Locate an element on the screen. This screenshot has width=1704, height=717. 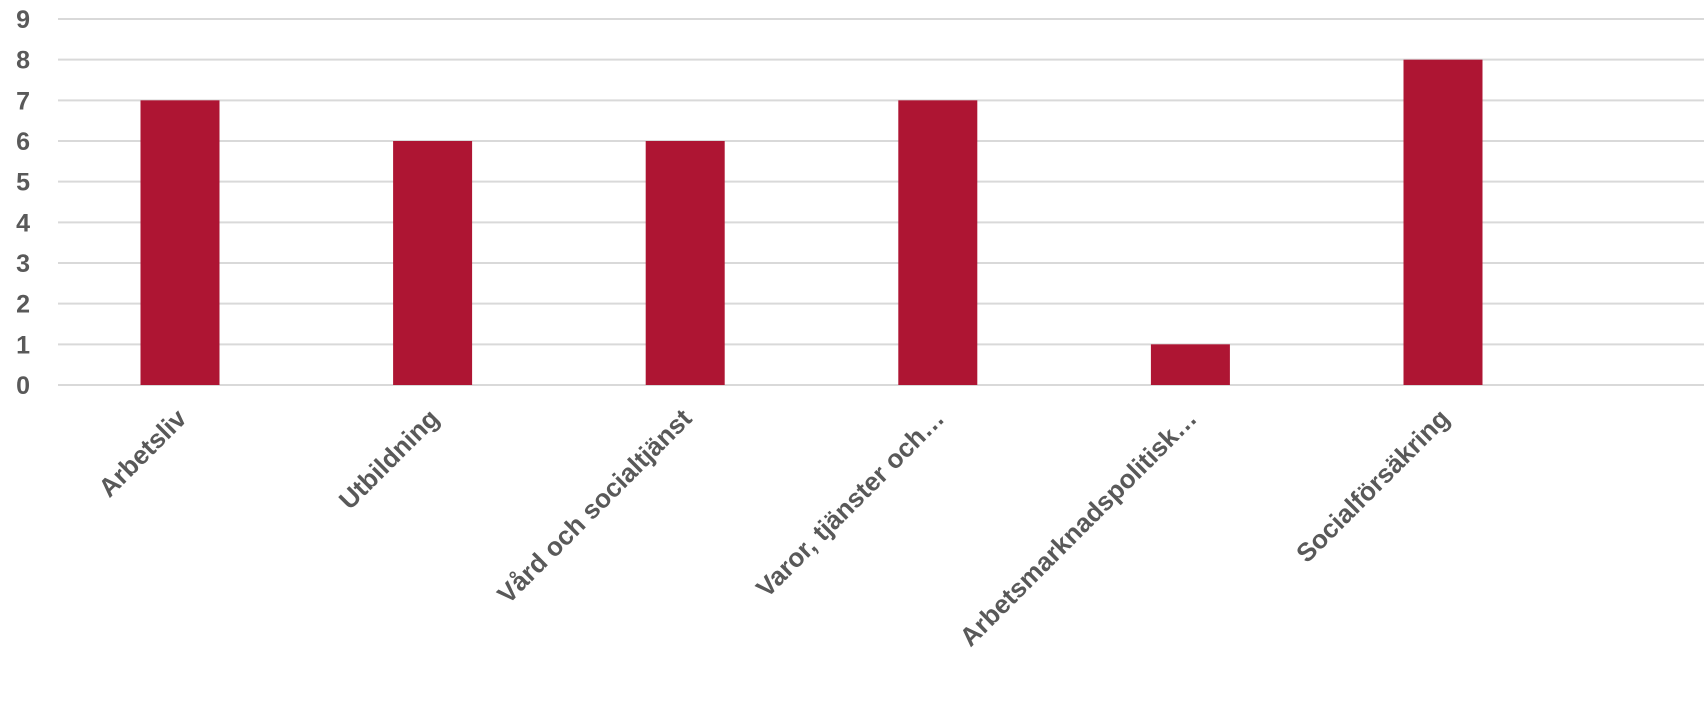
y-tick-label: 0 is located at coordinates (23, 386).